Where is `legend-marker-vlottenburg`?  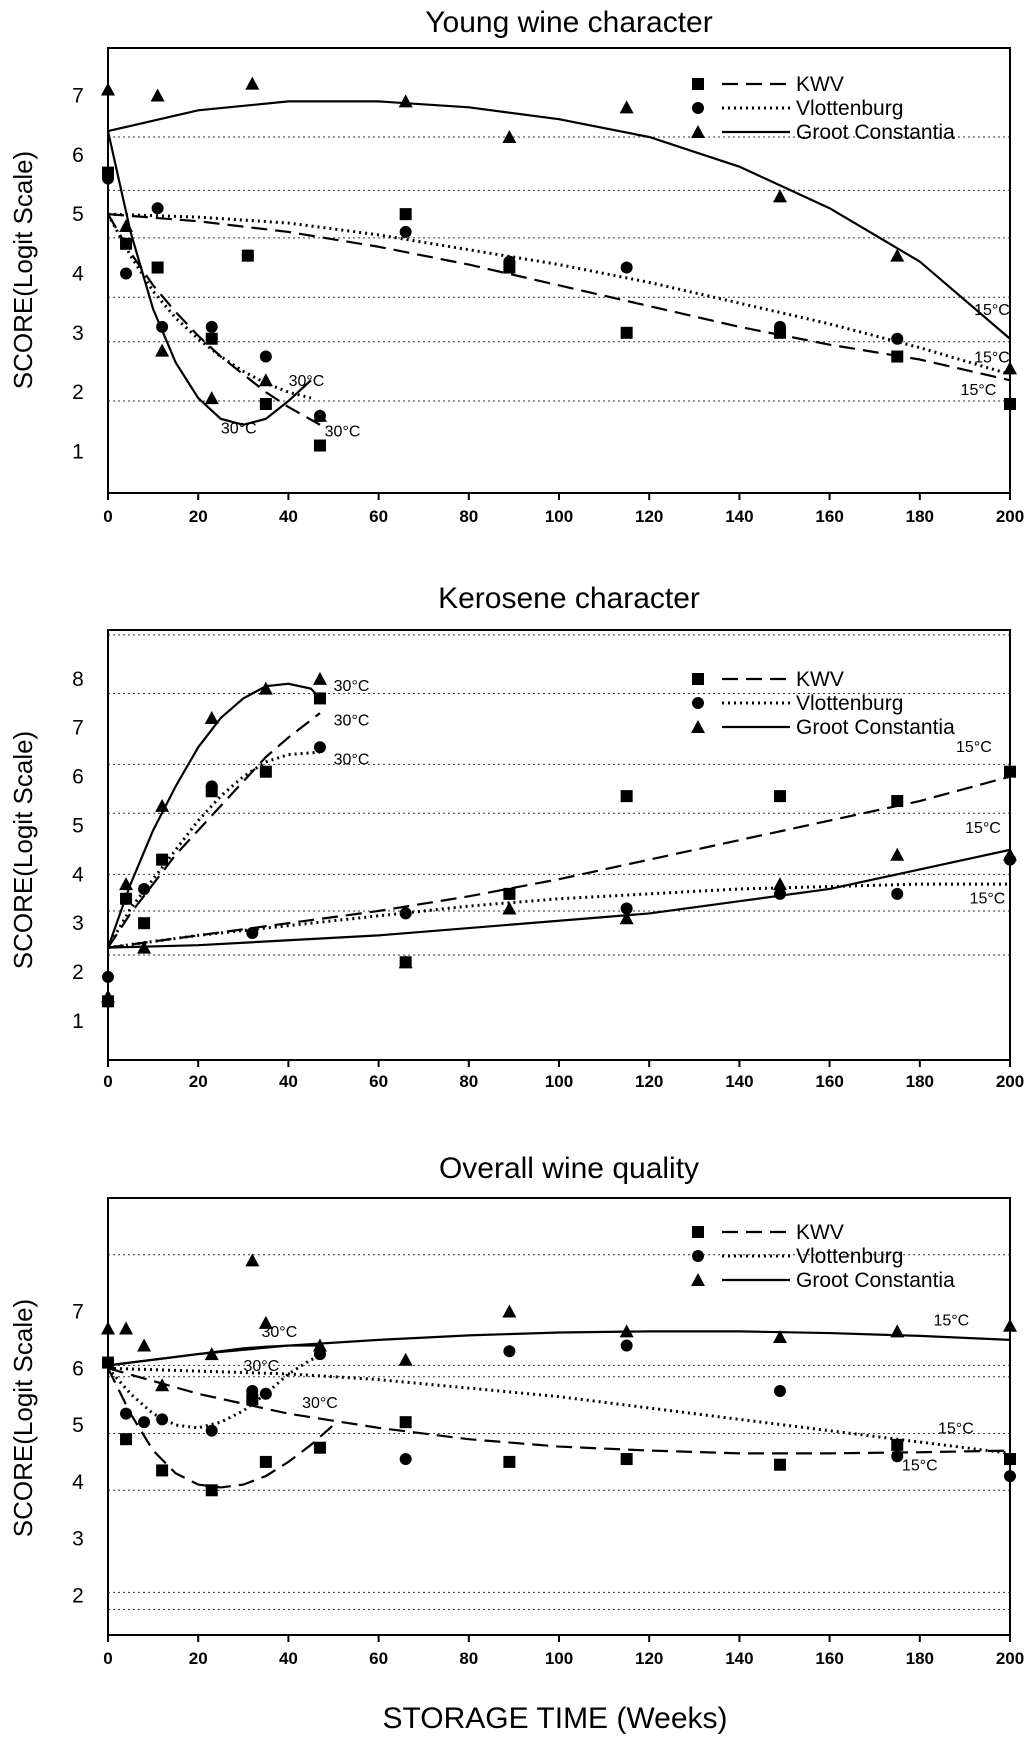
legend-marker-vlottenburg is located at coordinates (698, 108).